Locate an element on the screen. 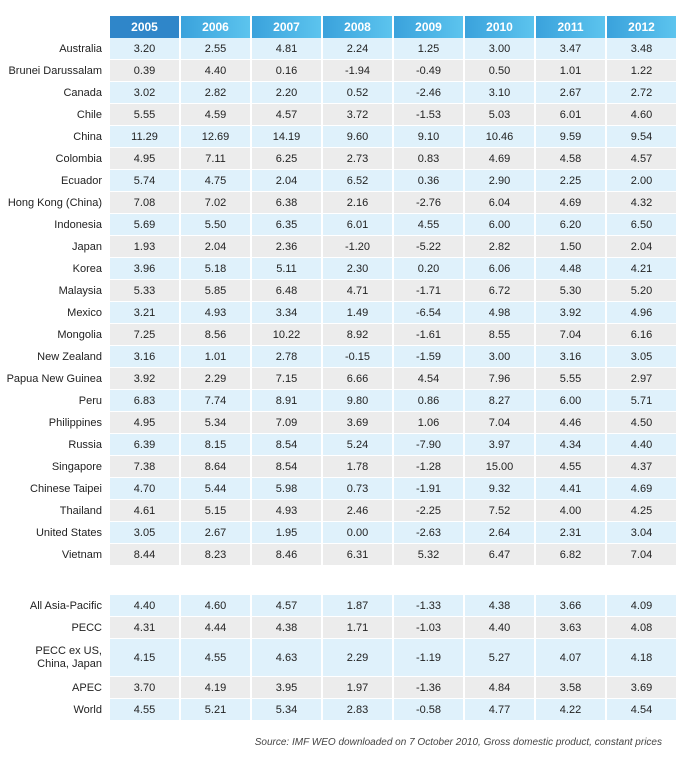 This screenshot has height=766, width=692. value-cell: 7.52 is located at coordinates (499, 511).